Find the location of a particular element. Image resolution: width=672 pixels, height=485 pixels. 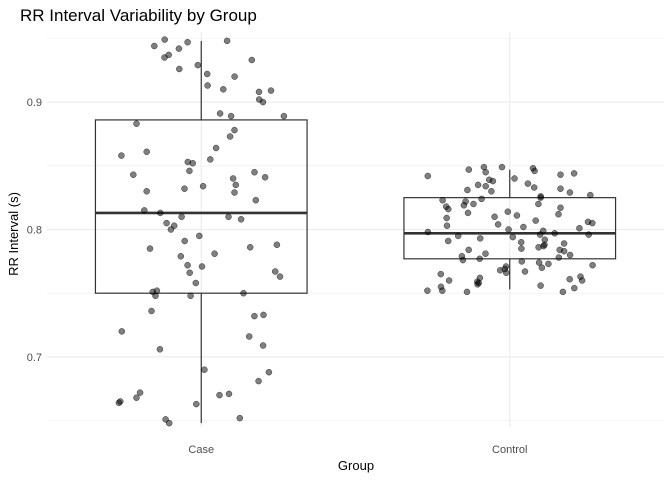

y-tick-label: 0.9 is located at coordinates (34, 103).